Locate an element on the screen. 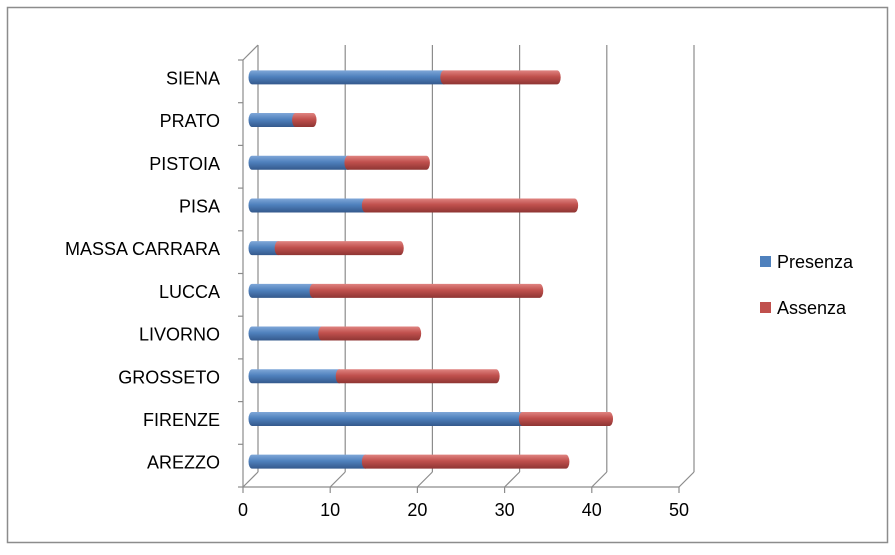 The width and height of the screenshot is (895, 555). legend-swatch-presenza is located at coordinates (765, 261).